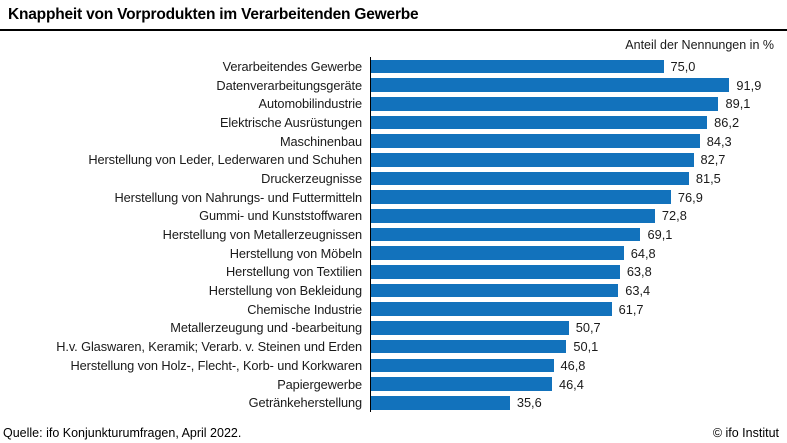 This screenshot has width=787, height=443. I want to click on bar-cell: 61,7, so click(578, 309).